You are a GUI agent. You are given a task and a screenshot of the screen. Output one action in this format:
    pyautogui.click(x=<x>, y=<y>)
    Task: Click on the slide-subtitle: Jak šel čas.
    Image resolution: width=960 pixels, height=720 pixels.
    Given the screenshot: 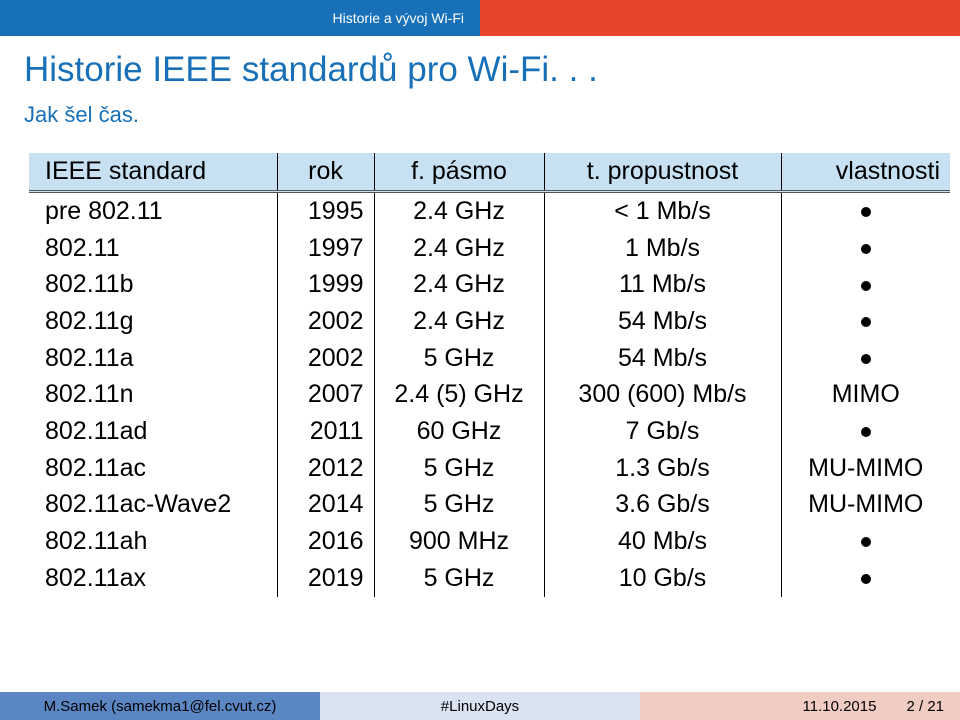 What is the action you would take?
    pyautogui.click(x=81, y=114)
    